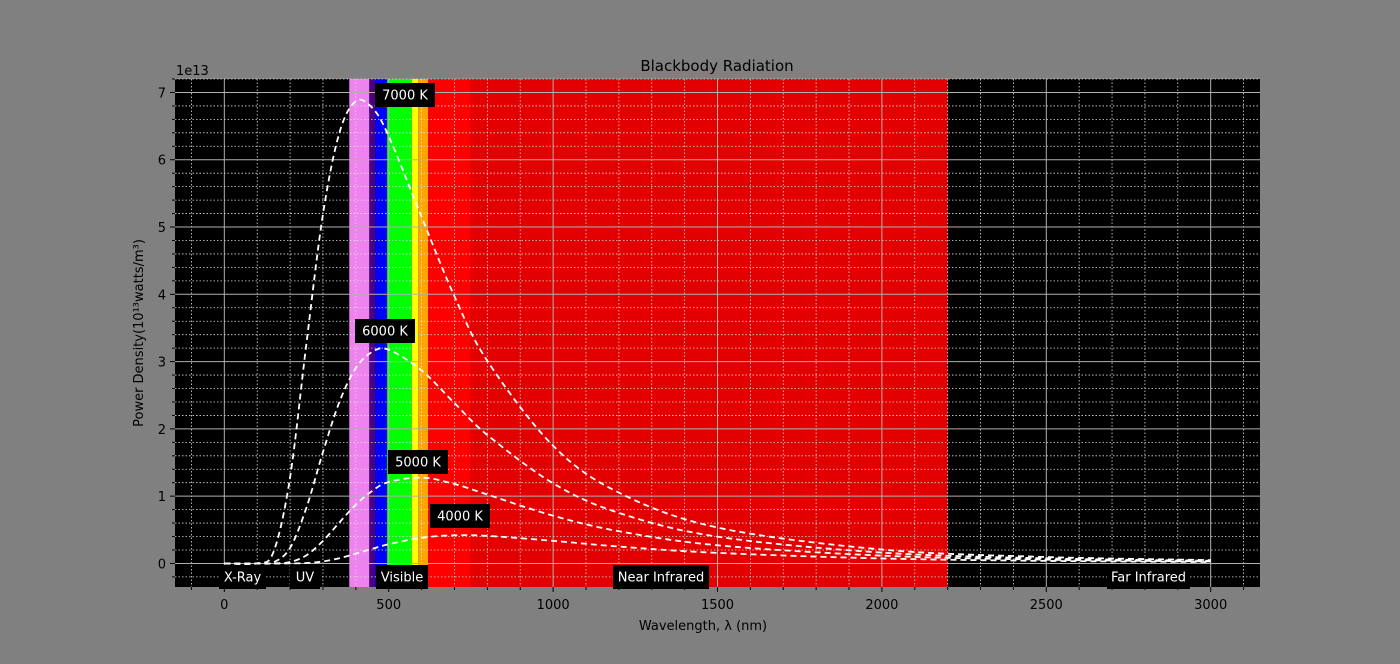 Image resolution: width=1400 pixels, height=664 pixels. Describe the element at coordinates (162, 295) in the screenshot. I see `y-tick-label: 4` at that location.